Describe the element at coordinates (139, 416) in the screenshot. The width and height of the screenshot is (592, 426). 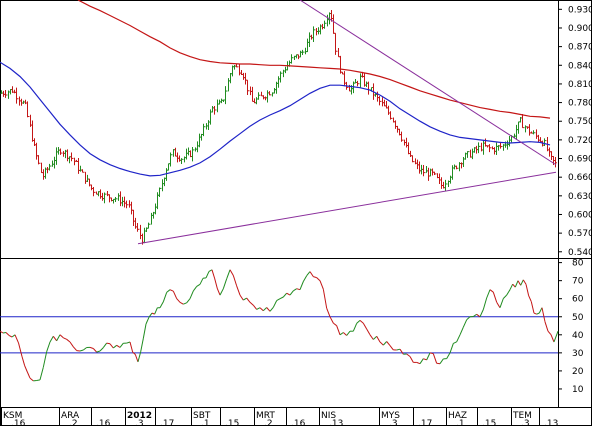
I see `x-month-label: 2012` at that location.